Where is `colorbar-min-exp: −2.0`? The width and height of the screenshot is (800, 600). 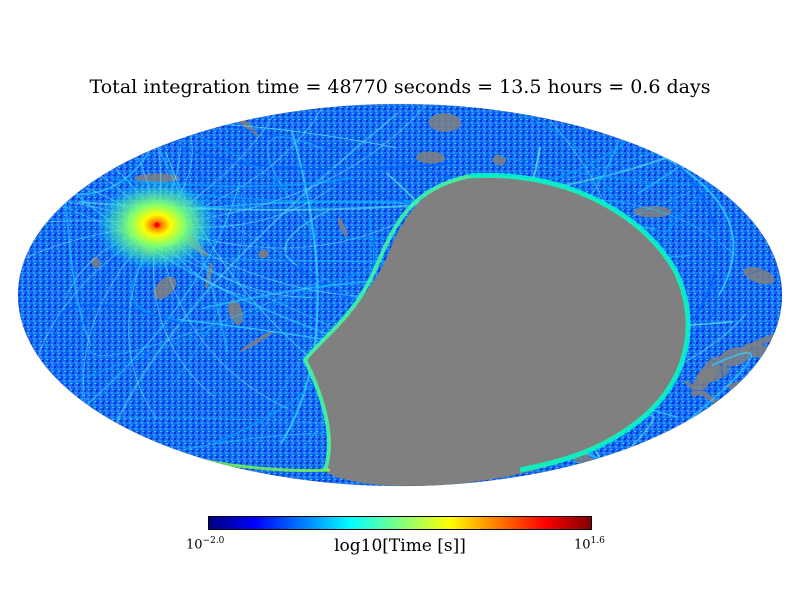
colorbar-min-exp: −2.0 is located at coordinates (213, 541).